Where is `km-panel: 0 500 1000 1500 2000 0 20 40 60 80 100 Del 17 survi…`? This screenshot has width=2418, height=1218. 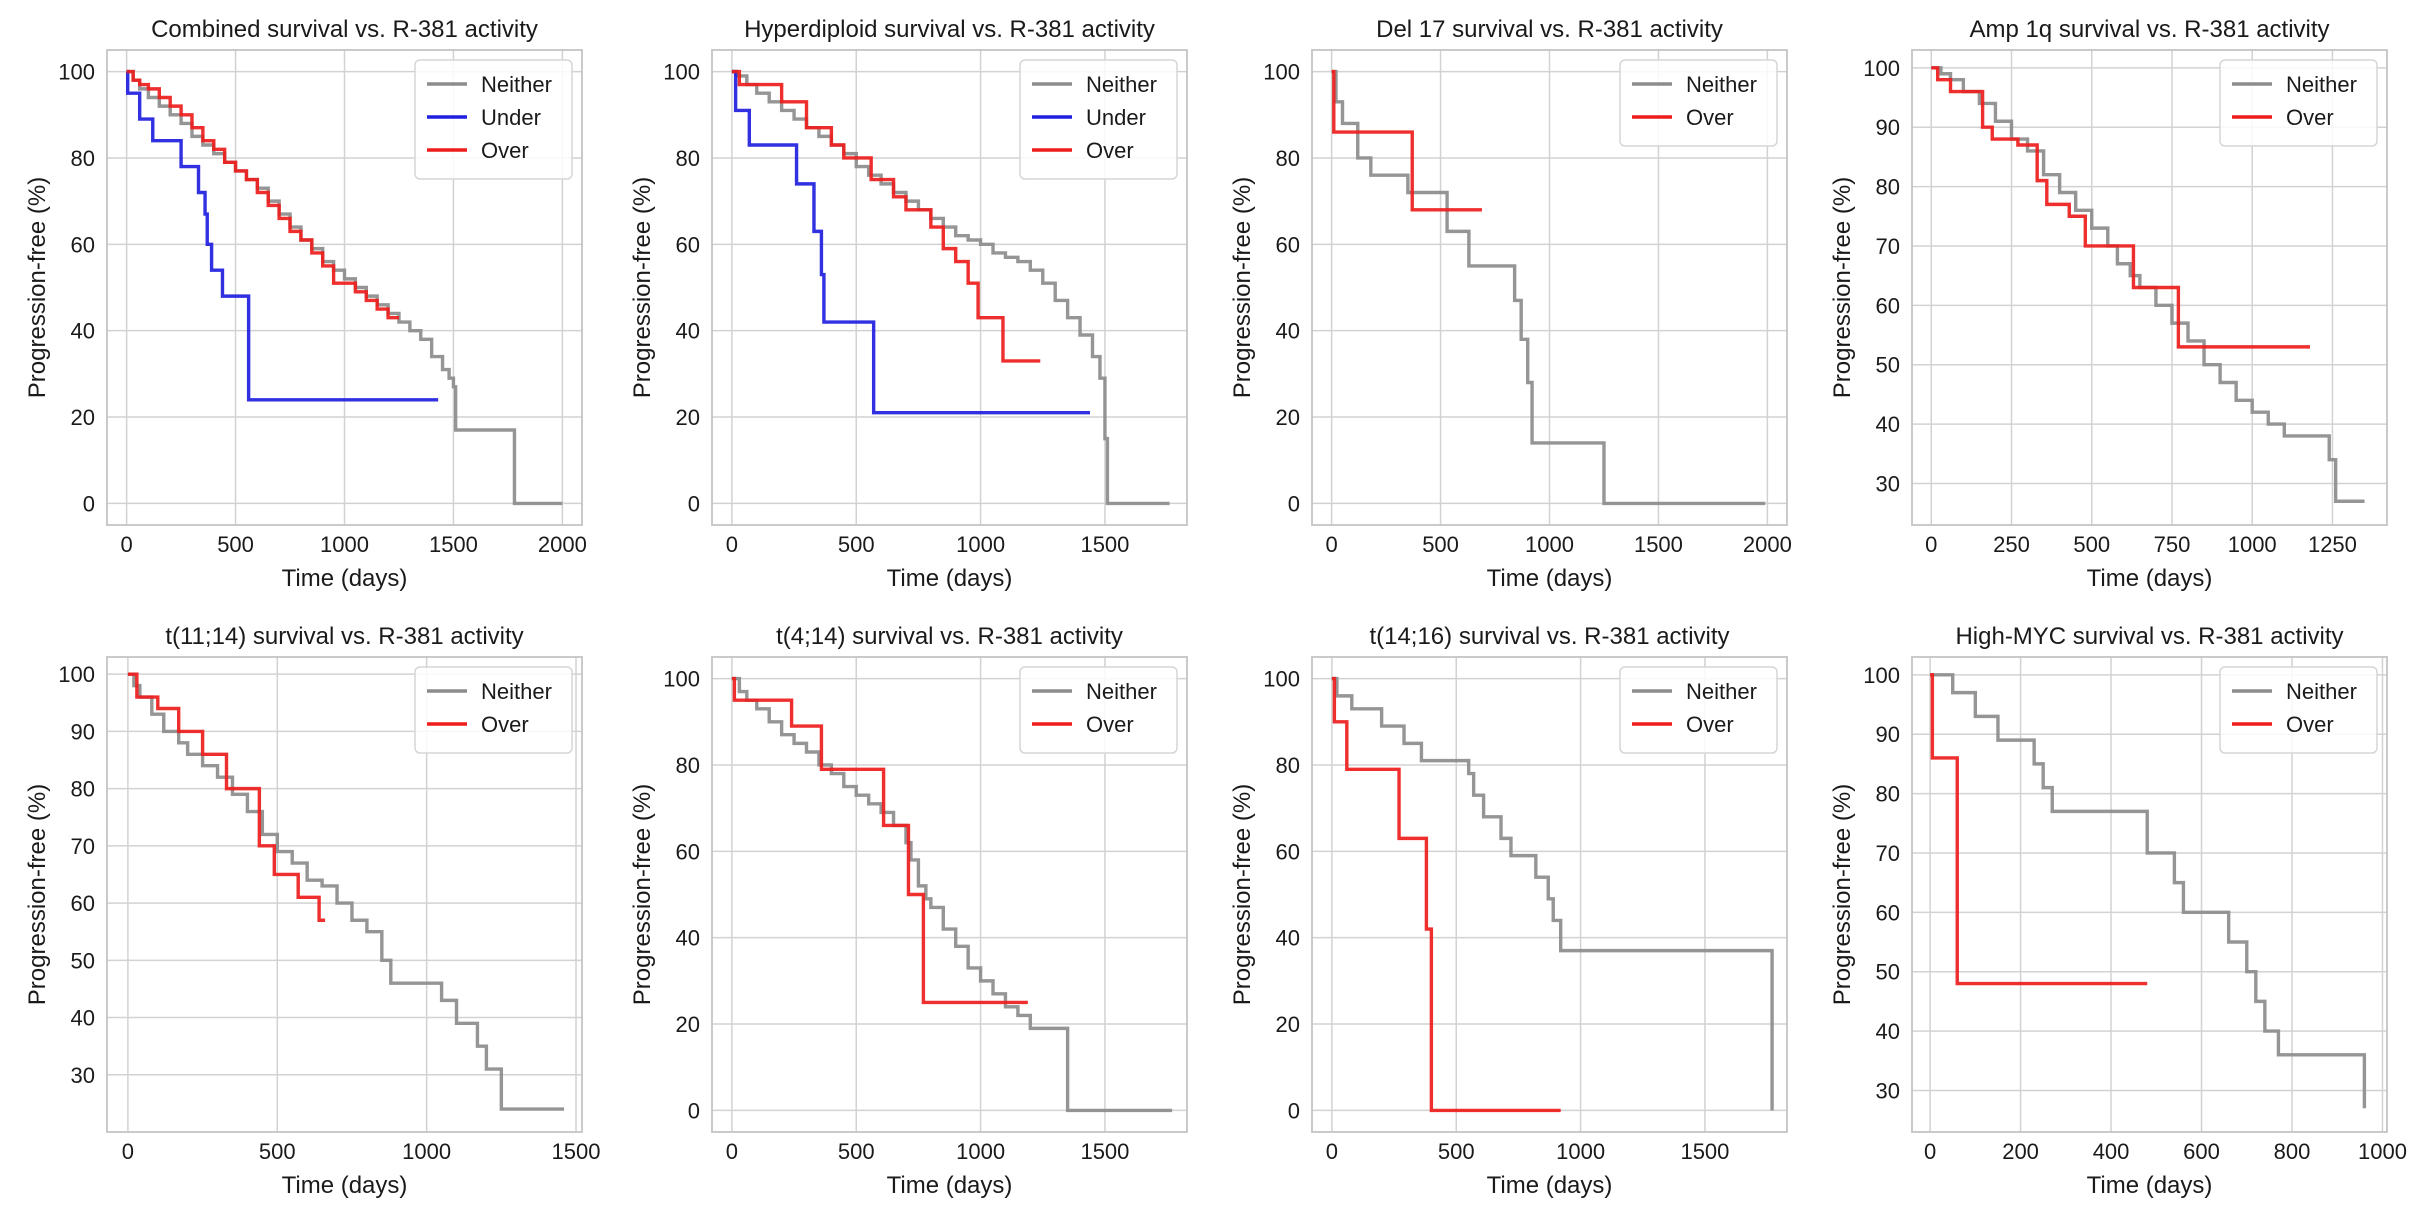 km-panel: 0 500 1000 1500 2000 0 20 40 60 80 100 Del 17 survi… is located at coordinates (1510, 304).